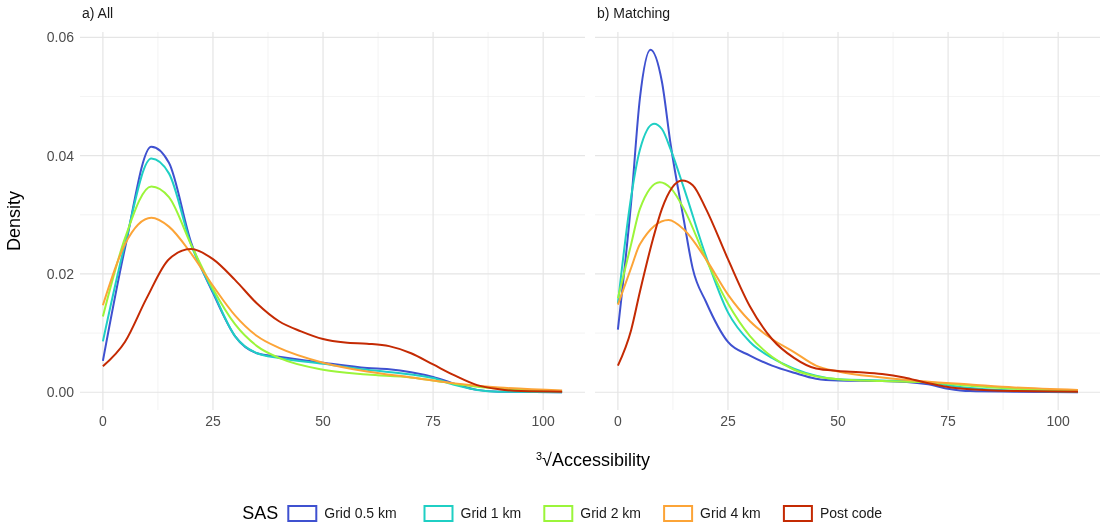  Describe the element at coordinates (60, 392) in the screenshot. I see `y-tick-label: 0.00` at that location.